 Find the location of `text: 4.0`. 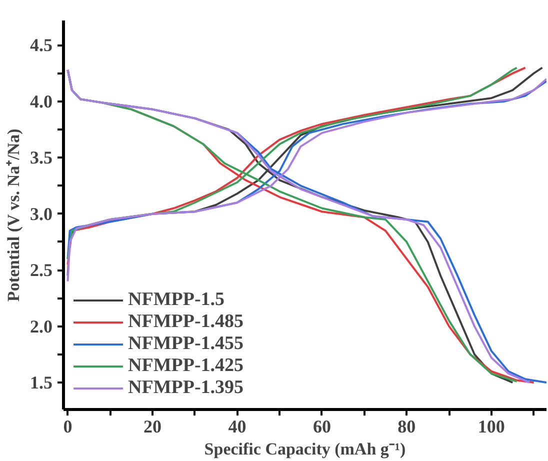

text: 4.0 is located at coordinates (41, 101).